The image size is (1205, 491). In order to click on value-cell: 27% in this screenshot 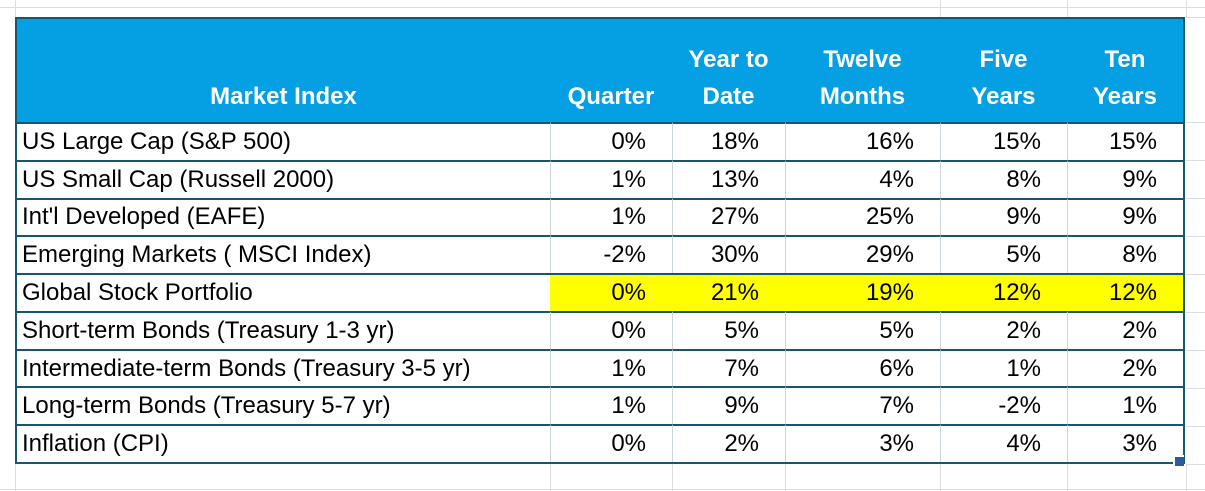, I will do `click(728, 216)`.